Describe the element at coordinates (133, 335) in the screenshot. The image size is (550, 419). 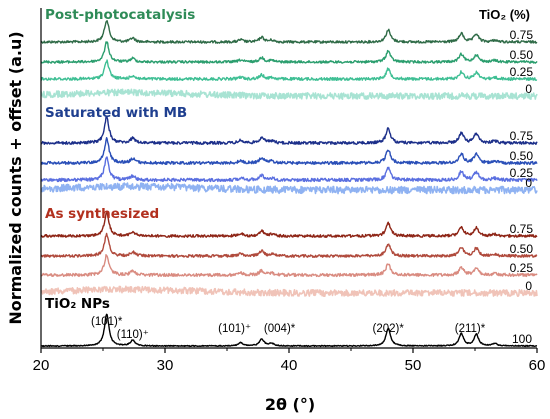
I see `peak-annotation: (110)⁺` at that location.